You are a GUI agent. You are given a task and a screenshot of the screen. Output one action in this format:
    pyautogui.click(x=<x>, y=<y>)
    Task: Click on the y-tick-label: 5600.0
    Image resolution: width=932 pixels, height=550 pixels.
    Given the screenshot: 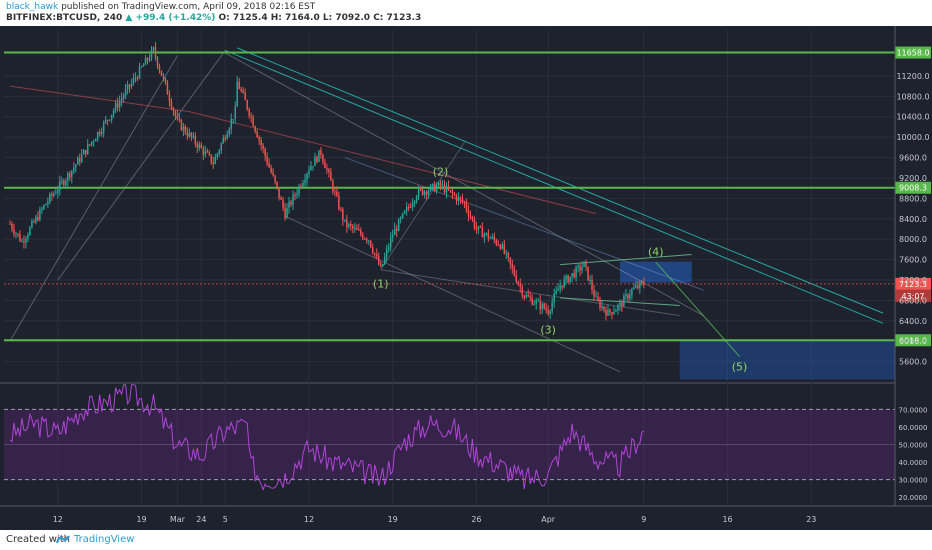 What is the action you would take?
    pyautogui.click(x=913, y=362)
    